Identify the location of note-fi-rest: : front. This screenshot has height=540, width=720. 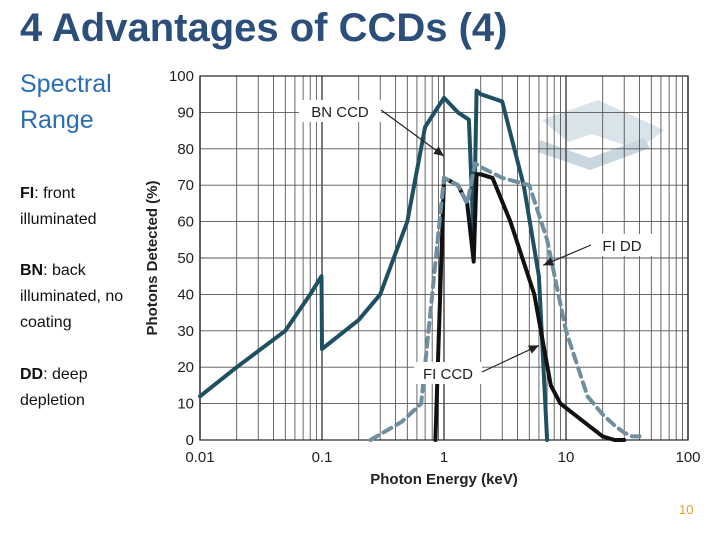
(55, 193).